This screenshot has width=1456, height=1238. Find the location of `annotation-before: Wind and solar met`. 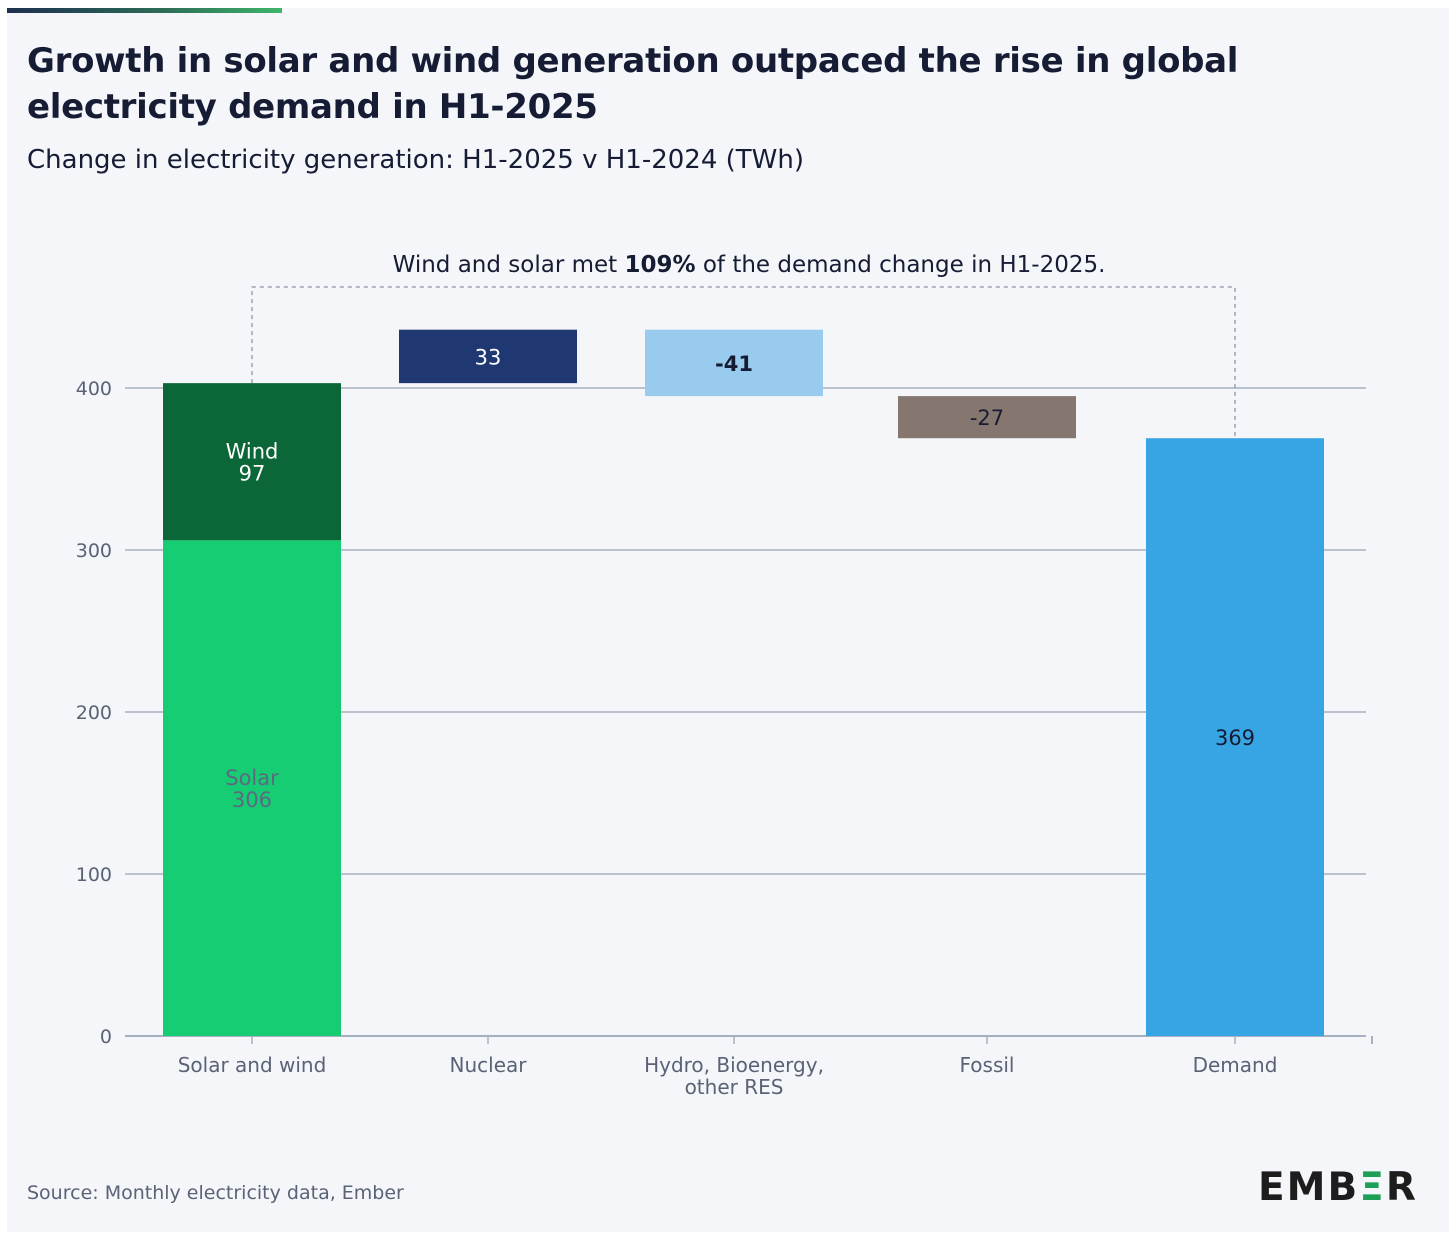

annotation-before: Wind and solar met is located at coordinates (509, 265).